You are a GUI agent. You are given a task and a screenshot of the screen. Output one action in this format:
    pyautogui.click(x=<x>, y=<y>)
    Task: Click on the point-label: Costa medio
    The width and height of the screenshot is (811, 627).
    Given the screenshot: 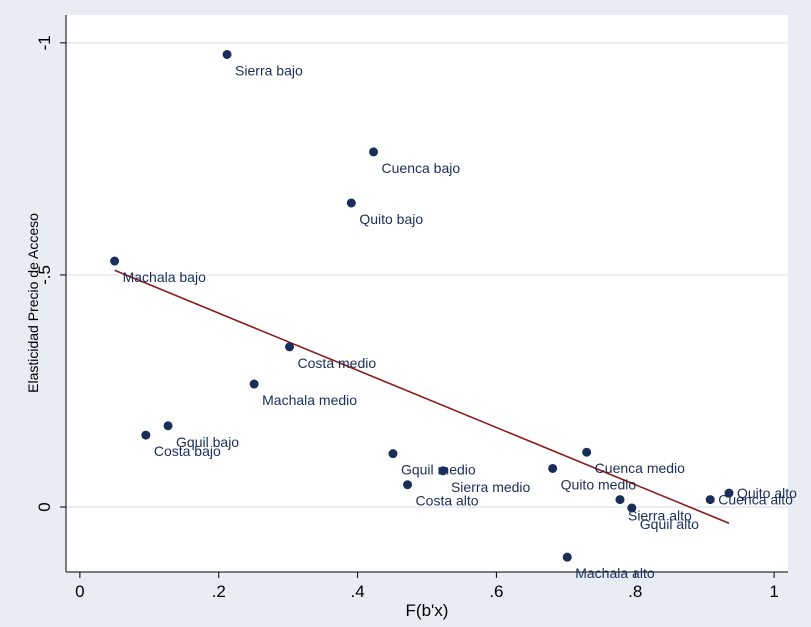 What is the action you would take?
    pyautogui.click(x=337, y=363)
    